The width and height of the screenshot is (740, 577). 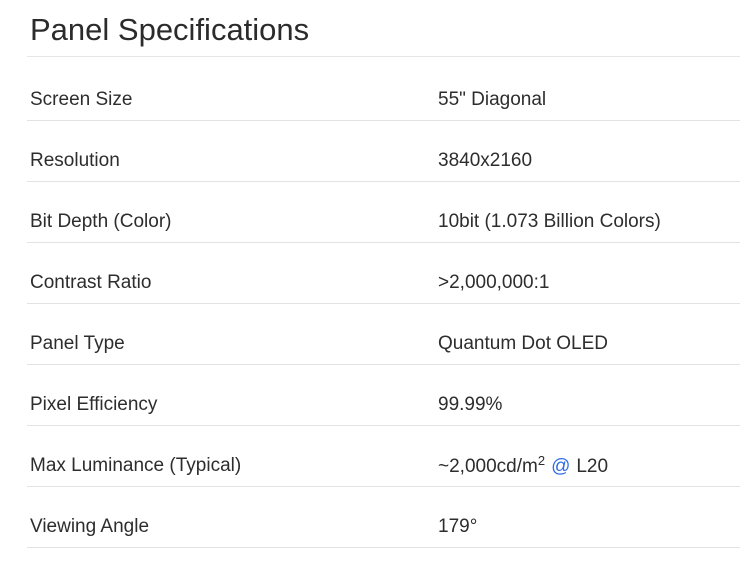 I want to click on luminance-superscript: 2, so click(x=541, y=461).